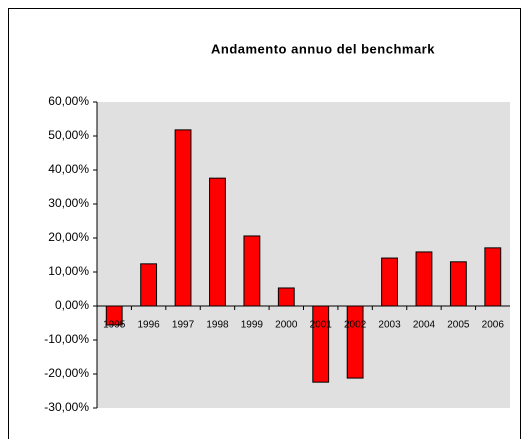 This screenshot has height=439, width=529. I want to click on x-tick-label: 1998, so click(217, 325).